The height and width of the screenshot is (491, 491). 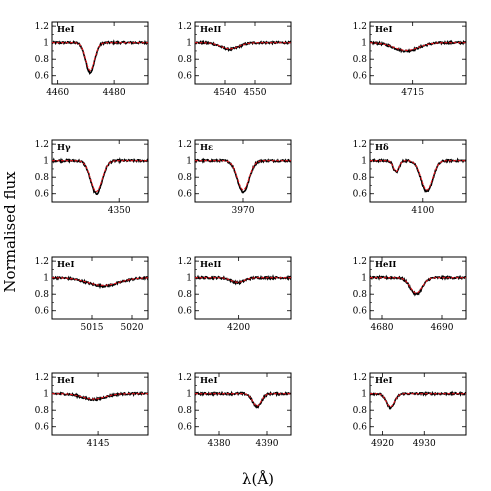 I want to click on panel-label: Hδ, so click(x=382, y=148).